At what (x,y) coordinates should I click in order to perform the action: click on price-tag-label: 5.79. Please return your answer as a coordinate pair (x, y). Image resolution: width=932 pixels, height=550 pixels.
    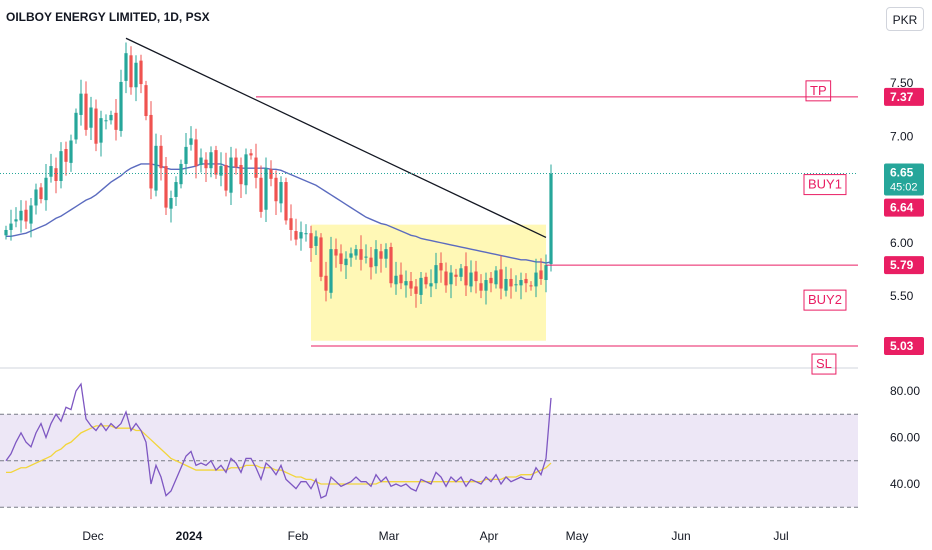
    Looking at the image, I should click on (902, 265).